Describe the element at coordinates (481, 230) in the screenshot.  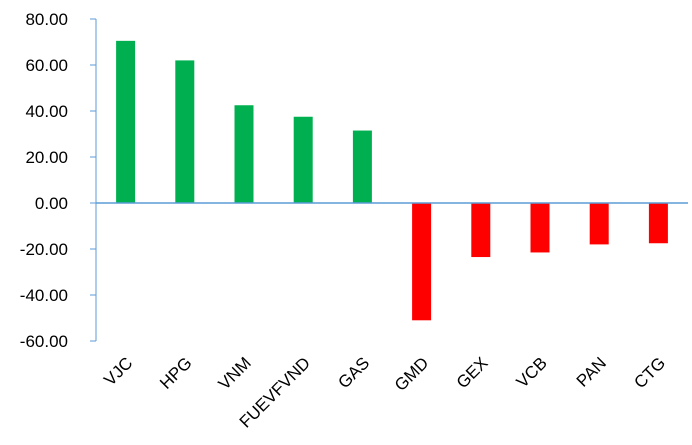
I see `bar-gex` at that location.